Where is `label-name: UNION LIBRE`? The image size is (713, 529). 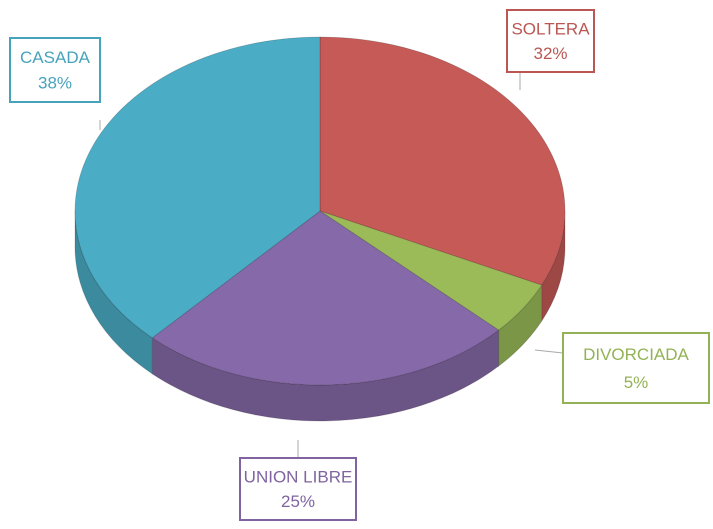
label-name: UNION LIBRE is located at coordinates (298, 476).